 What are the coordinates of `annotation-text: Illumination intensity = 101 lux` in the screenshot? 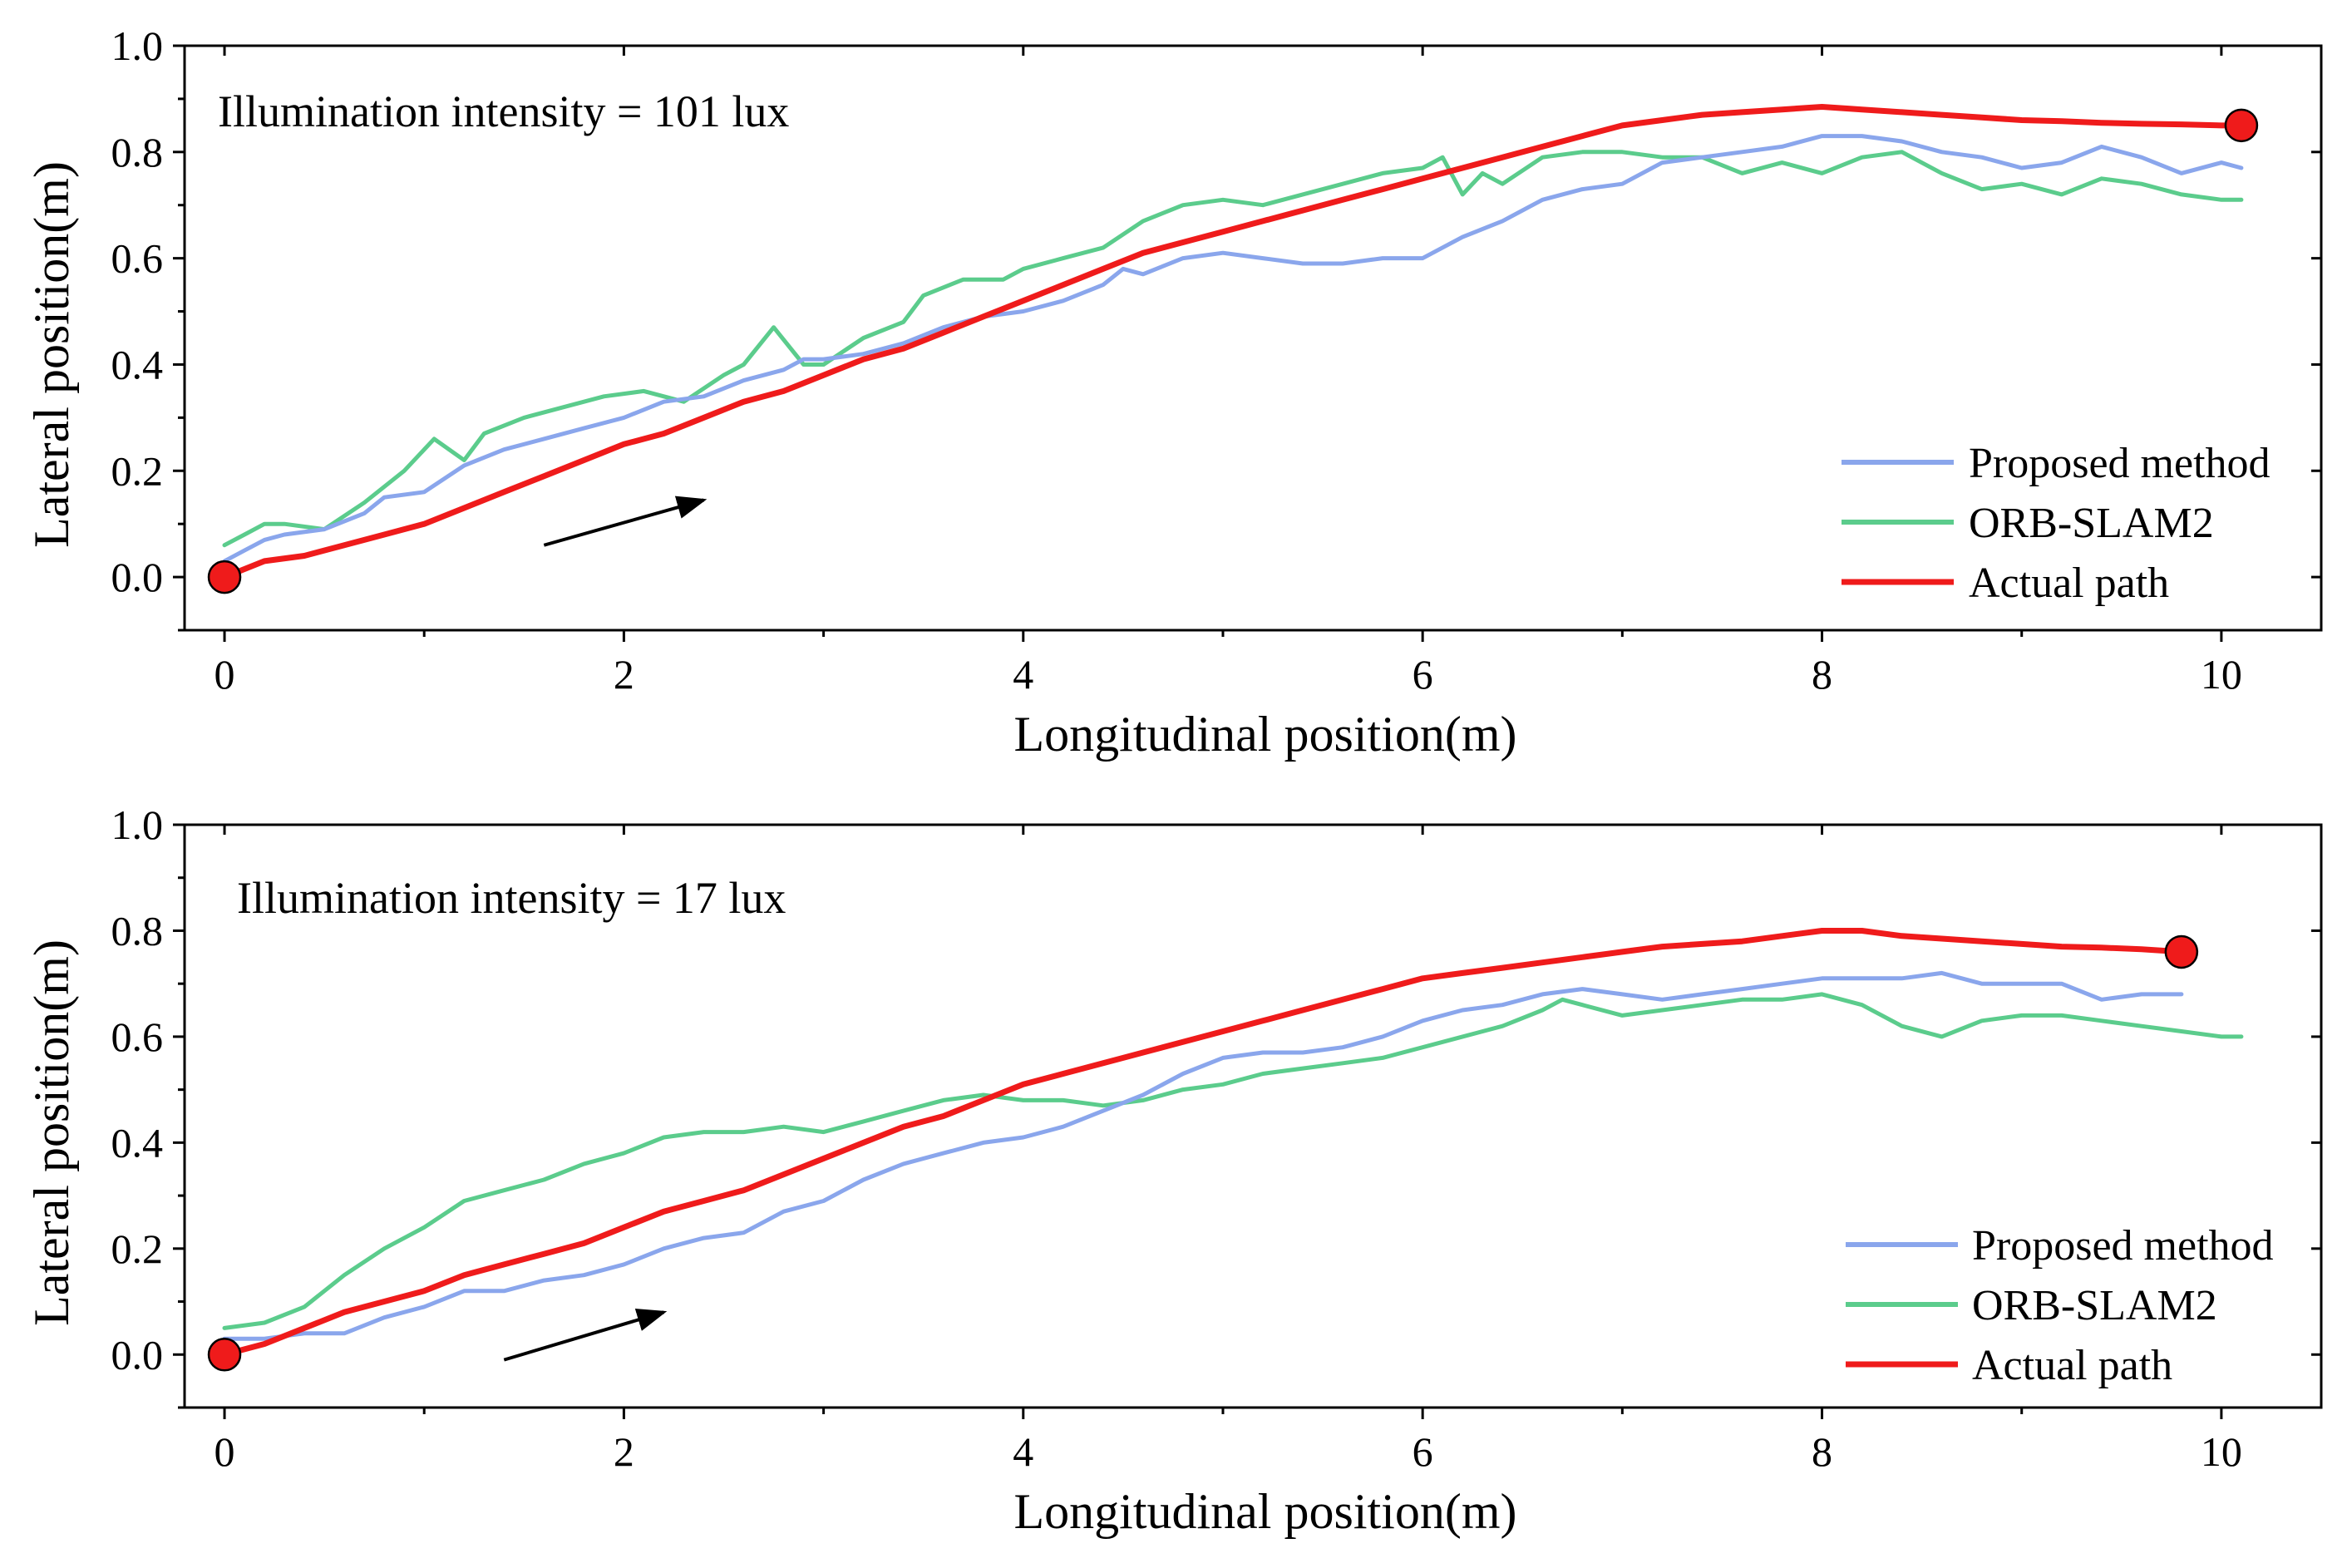 It's located at (503, 111).